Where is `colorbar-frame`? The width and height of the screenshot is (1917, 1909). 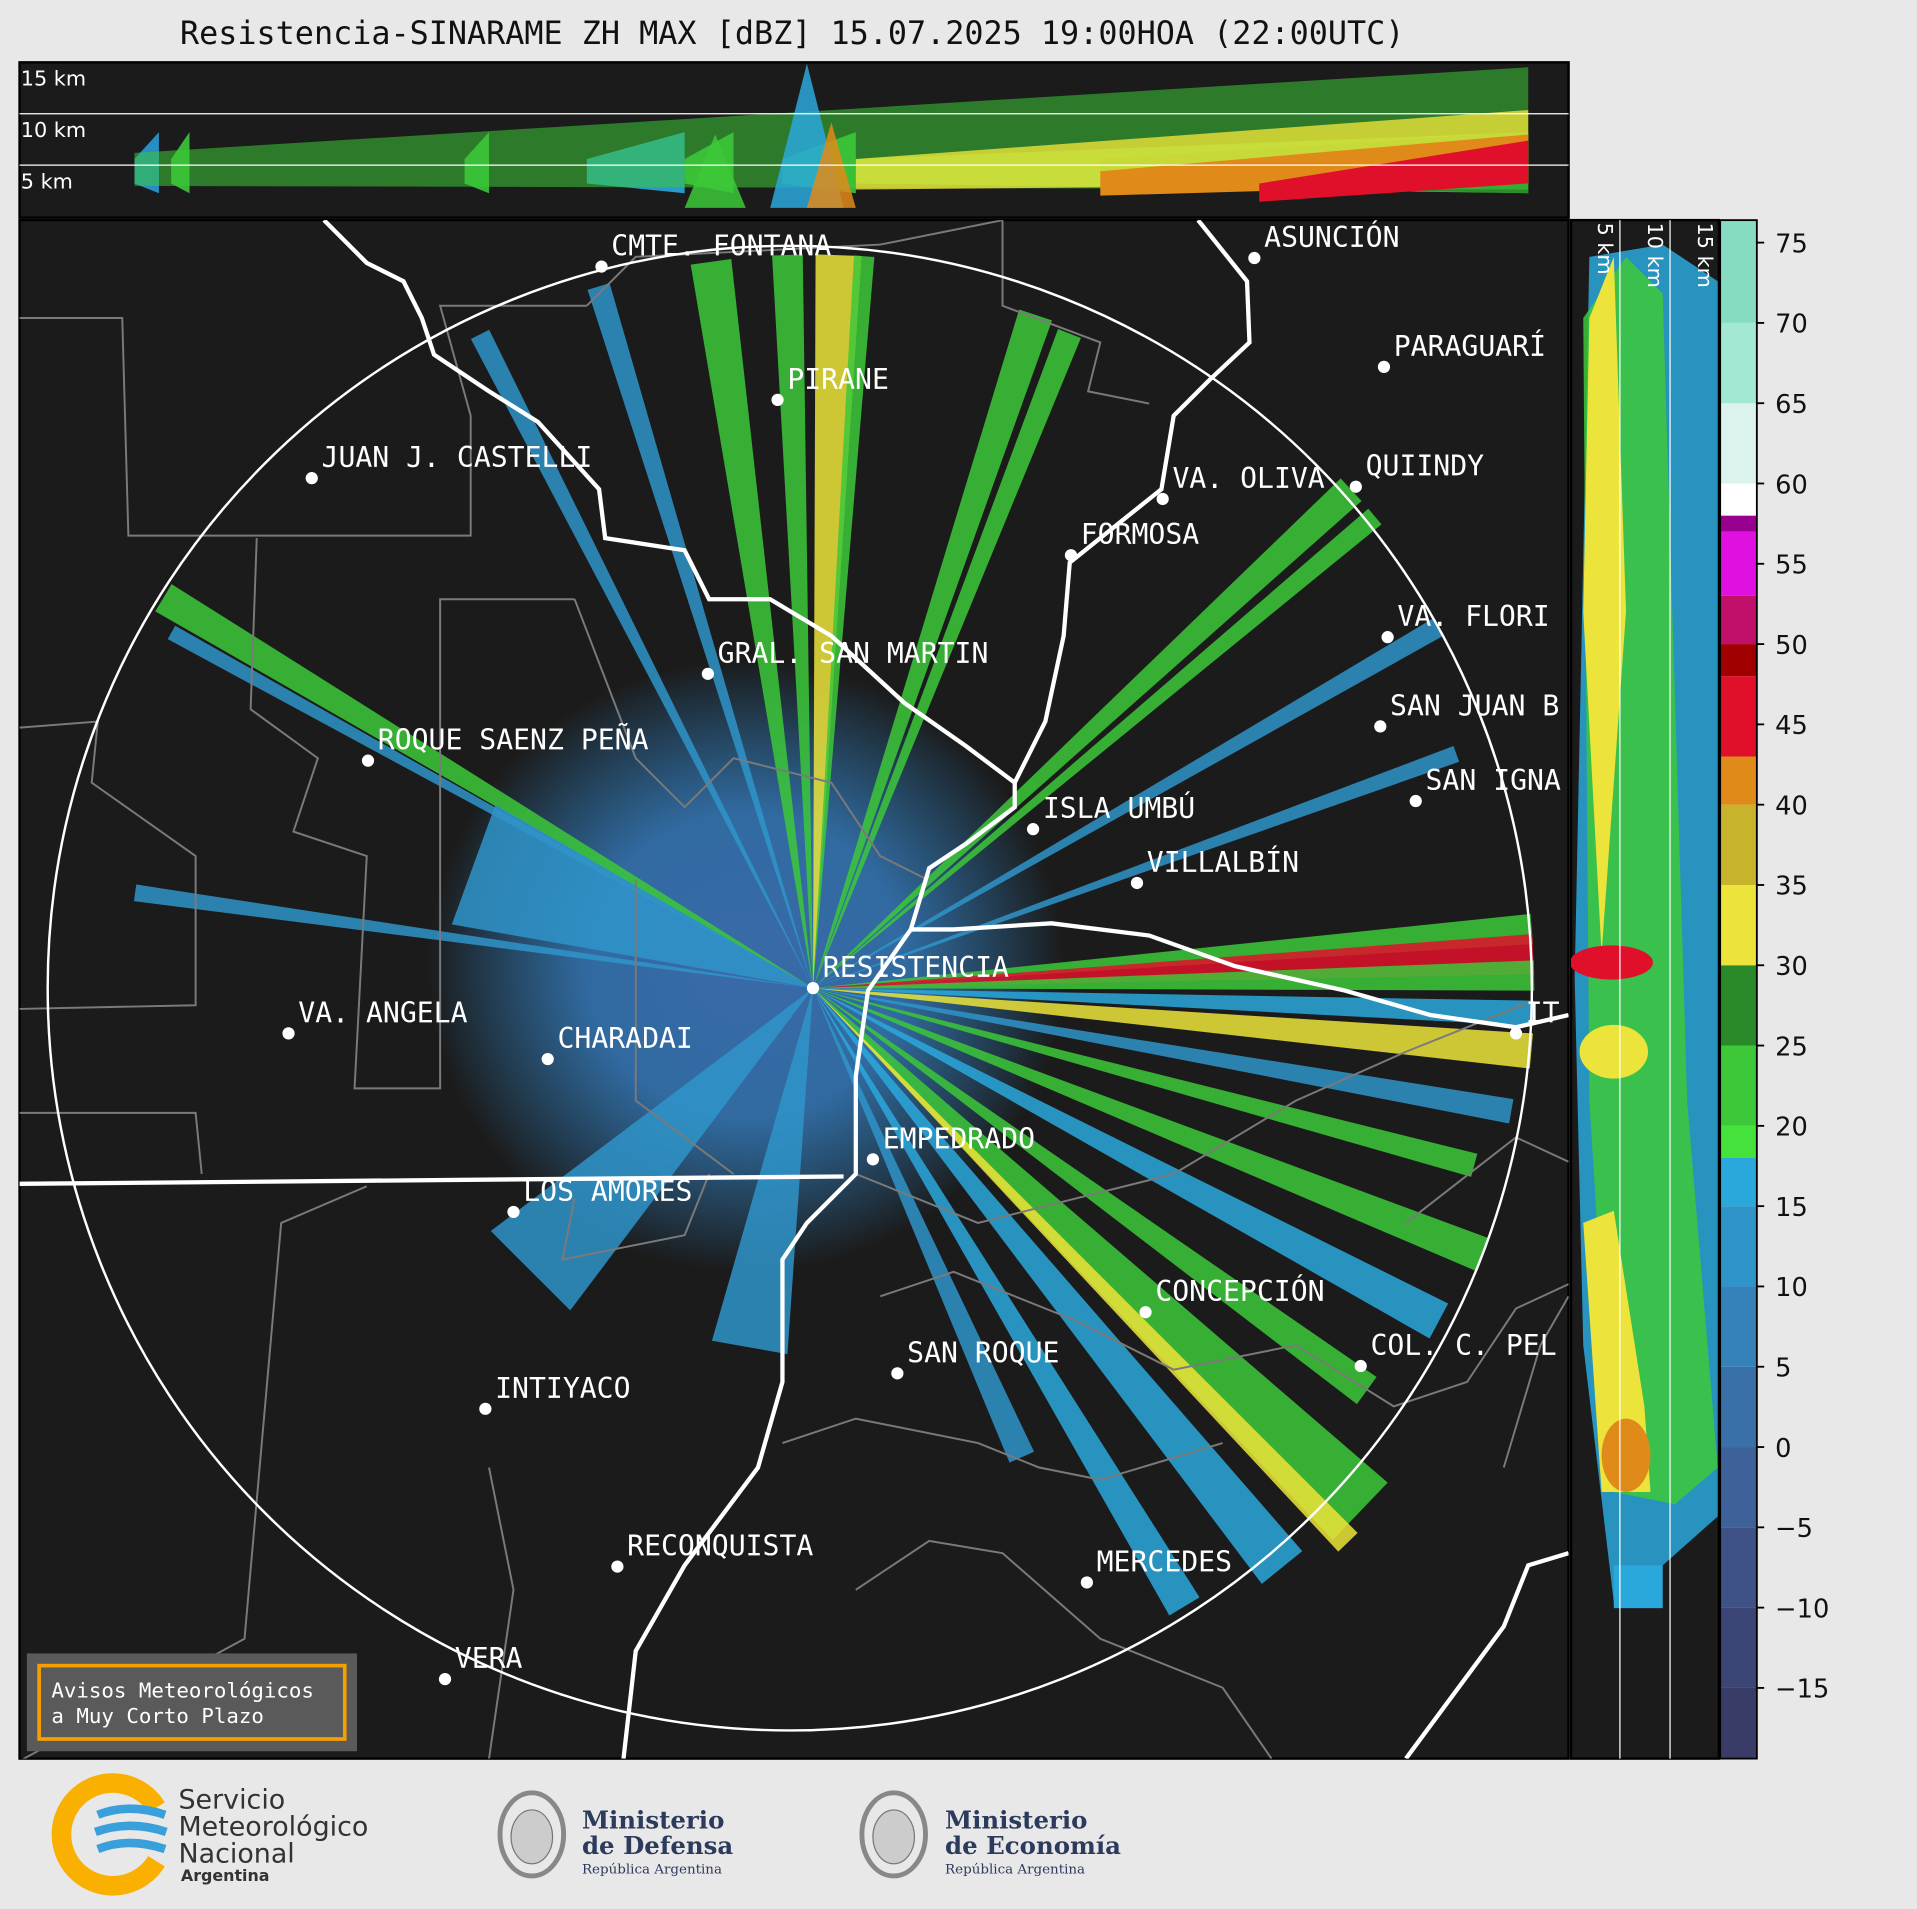 colorbar-frame is located at coordinates (1738, 989).